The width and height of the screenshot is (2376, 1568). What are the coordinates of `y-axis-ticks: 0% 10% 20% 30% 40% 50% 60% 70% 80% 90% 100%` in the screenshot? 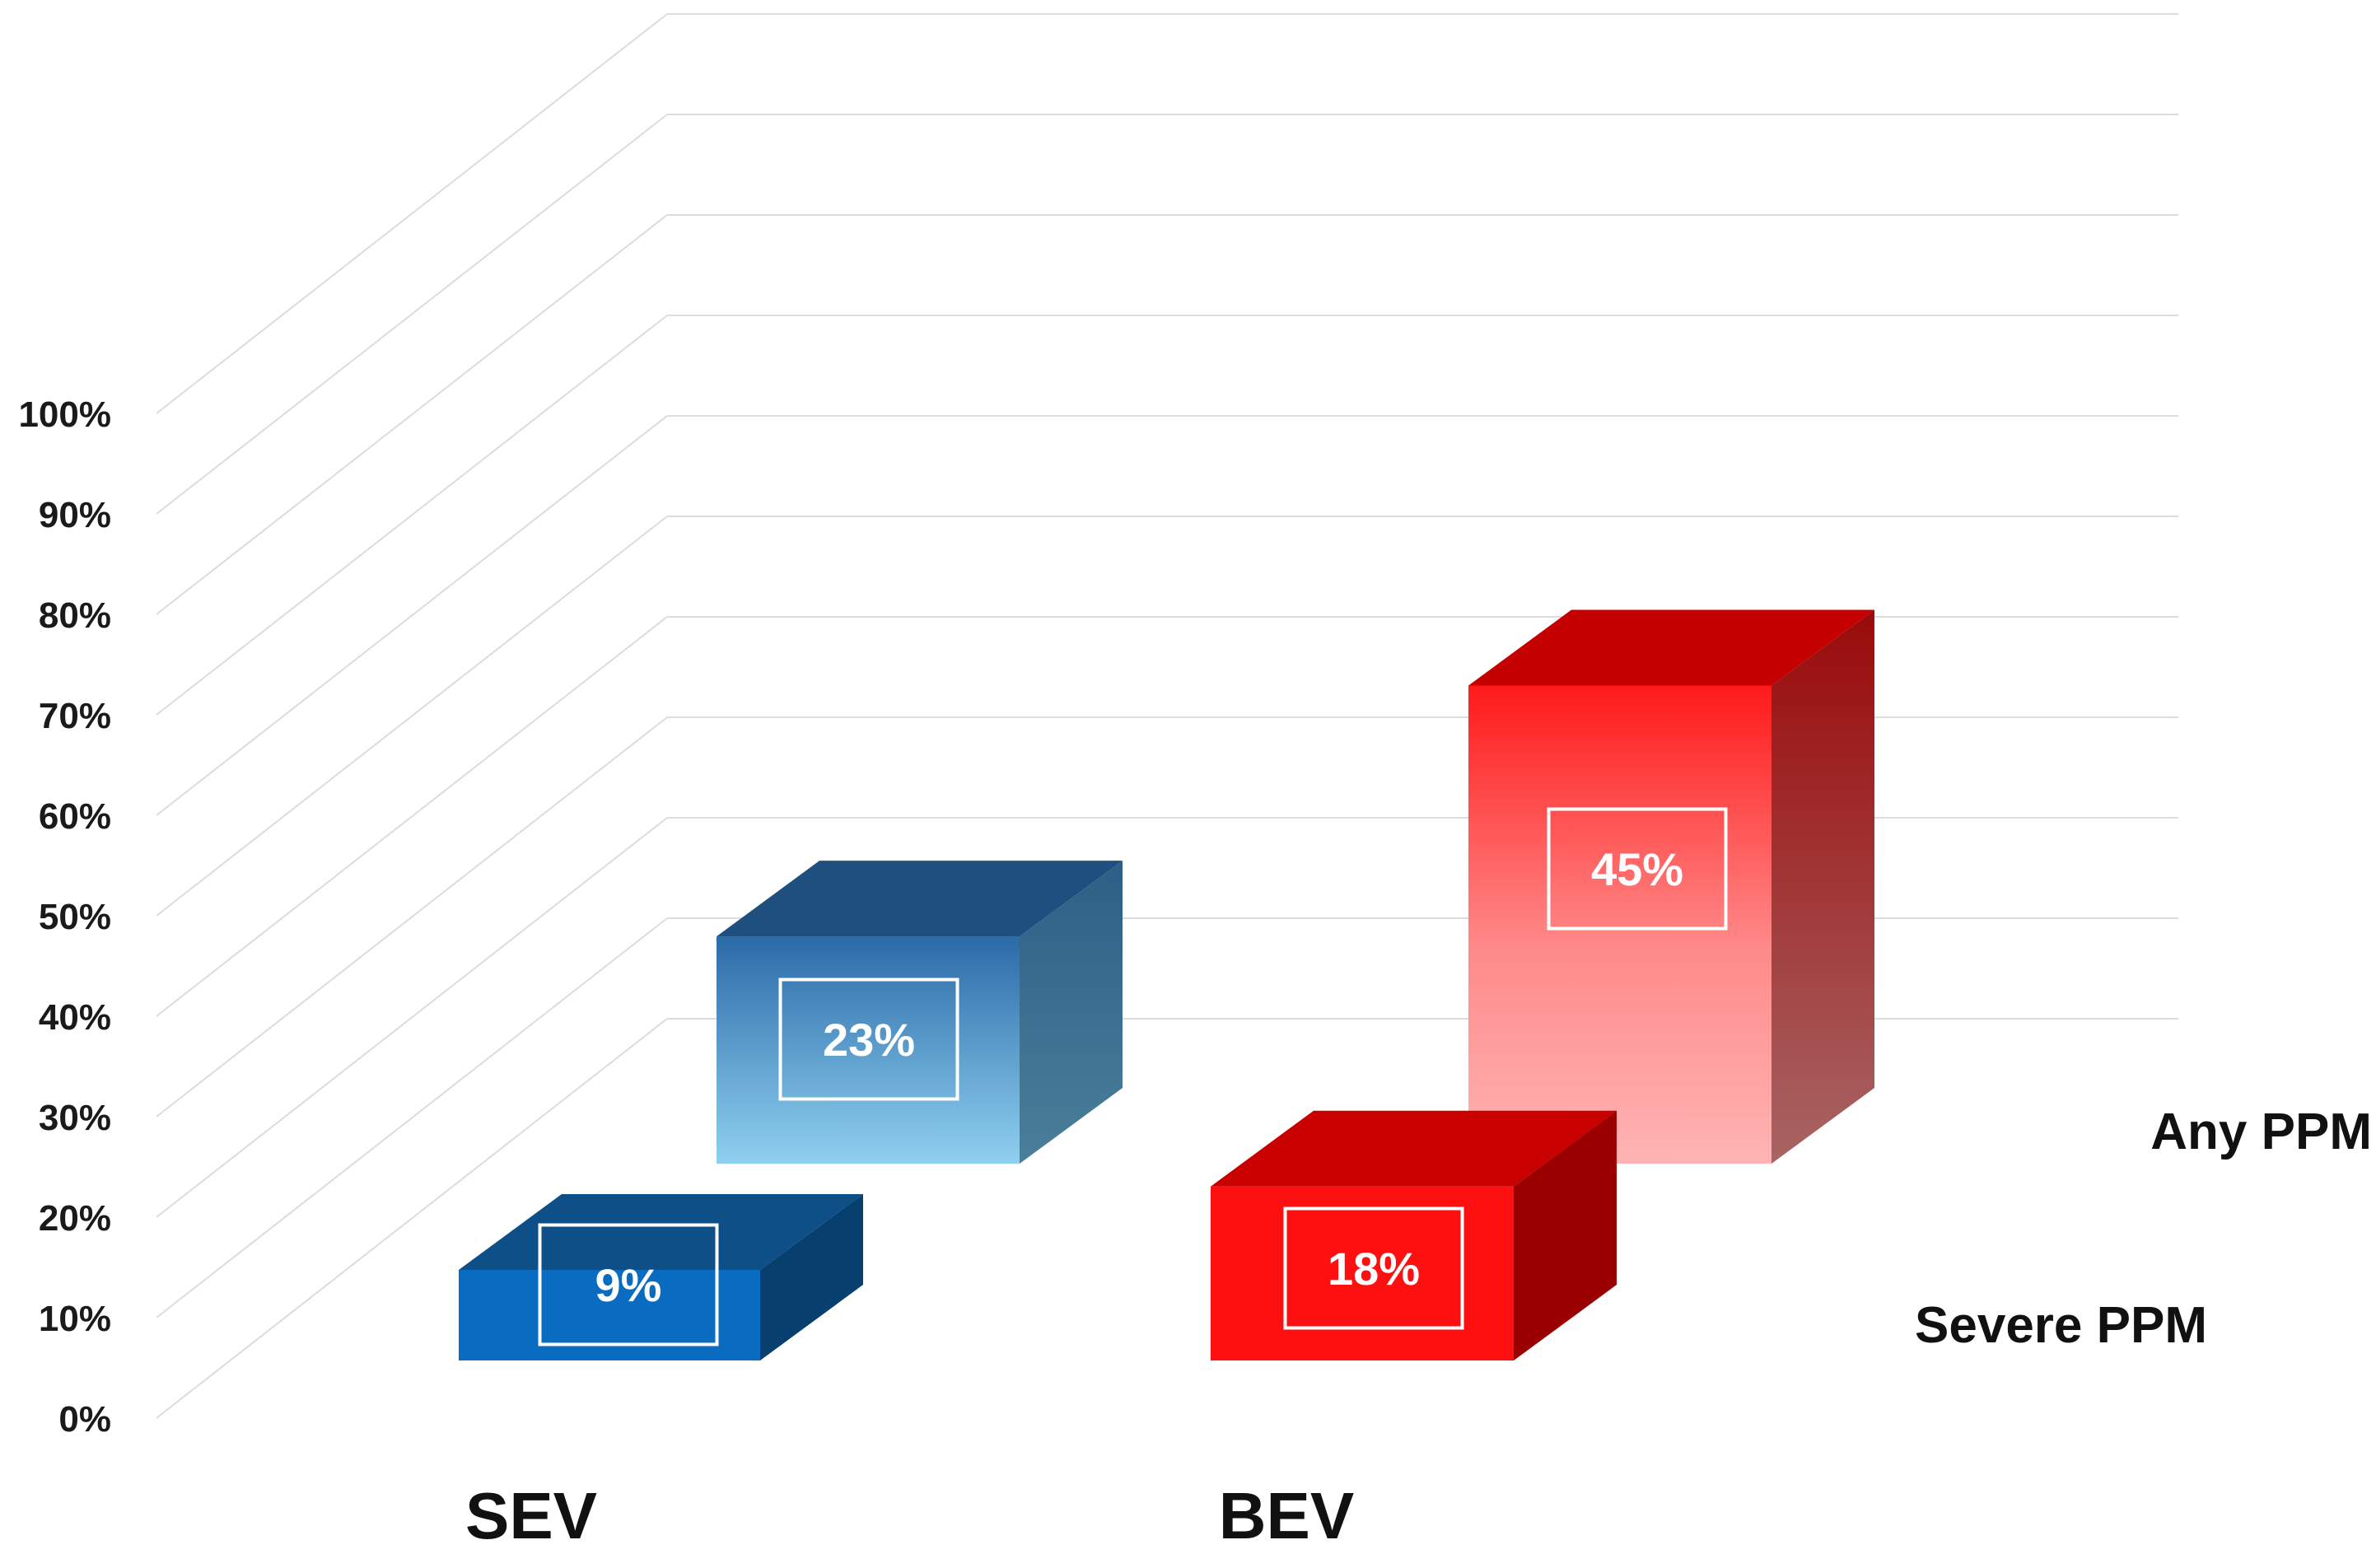 It's located at (64, 917).